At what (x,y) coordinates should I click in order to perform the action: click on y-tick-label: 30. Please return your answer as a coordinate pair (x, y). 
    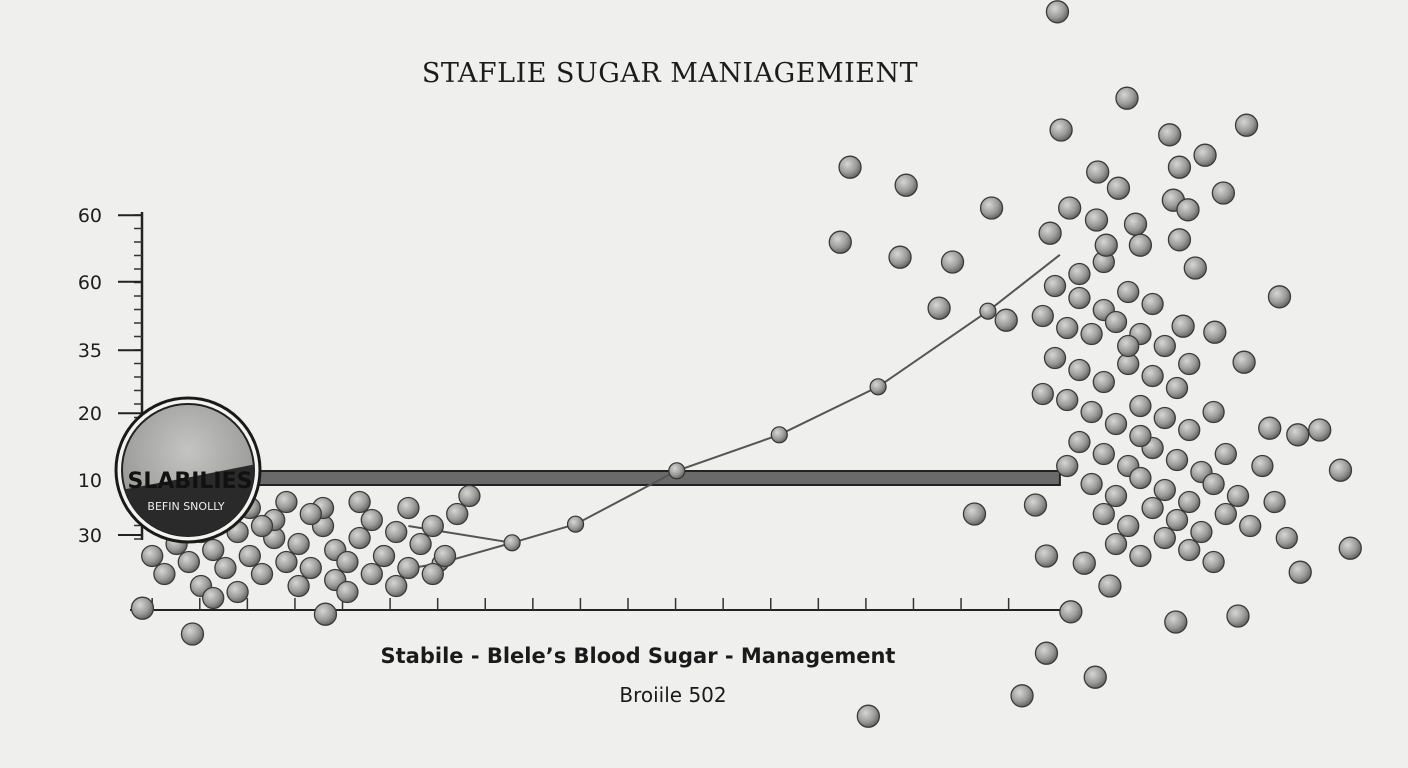
    Looking at the image, I should click on (90, 536).